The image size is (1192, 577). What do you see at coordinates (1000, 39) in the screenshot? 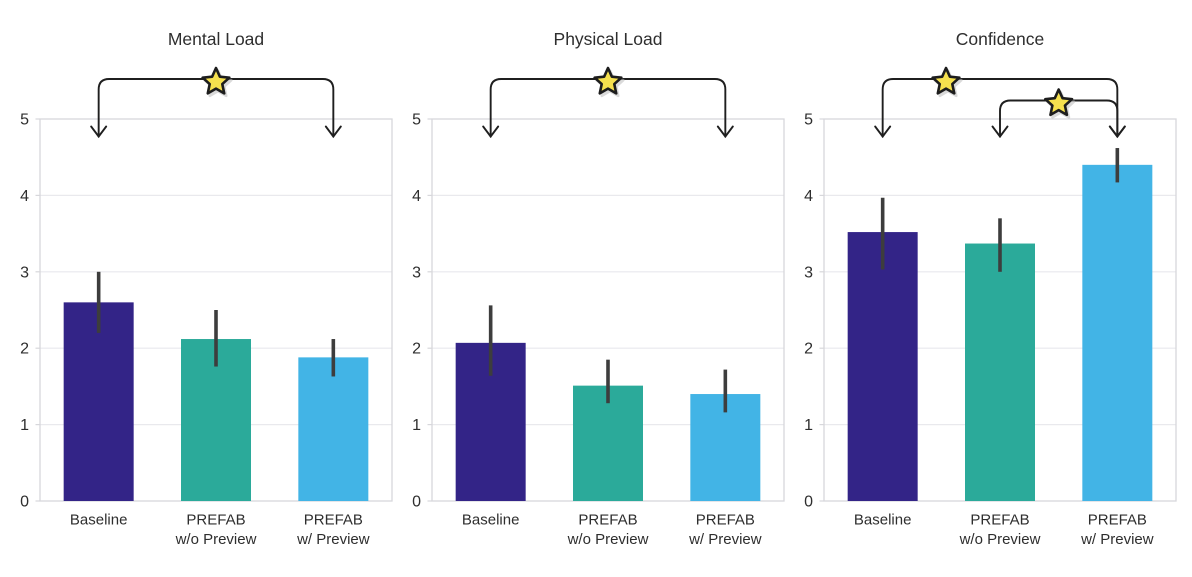
I see `panel-title-confidence: Confidence` at bounding box center [1000, 39].